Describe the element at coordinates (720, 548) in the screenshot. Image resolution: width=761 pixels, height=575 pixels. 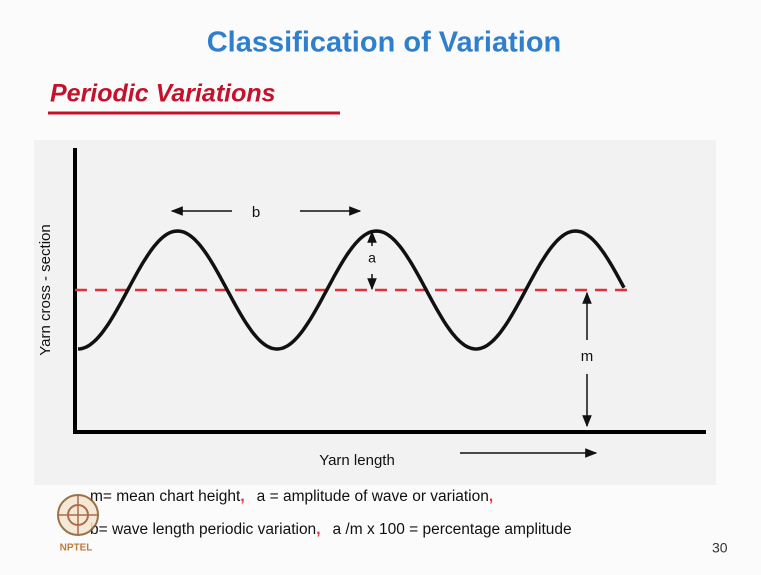
I see `page-number: 30` at that location.